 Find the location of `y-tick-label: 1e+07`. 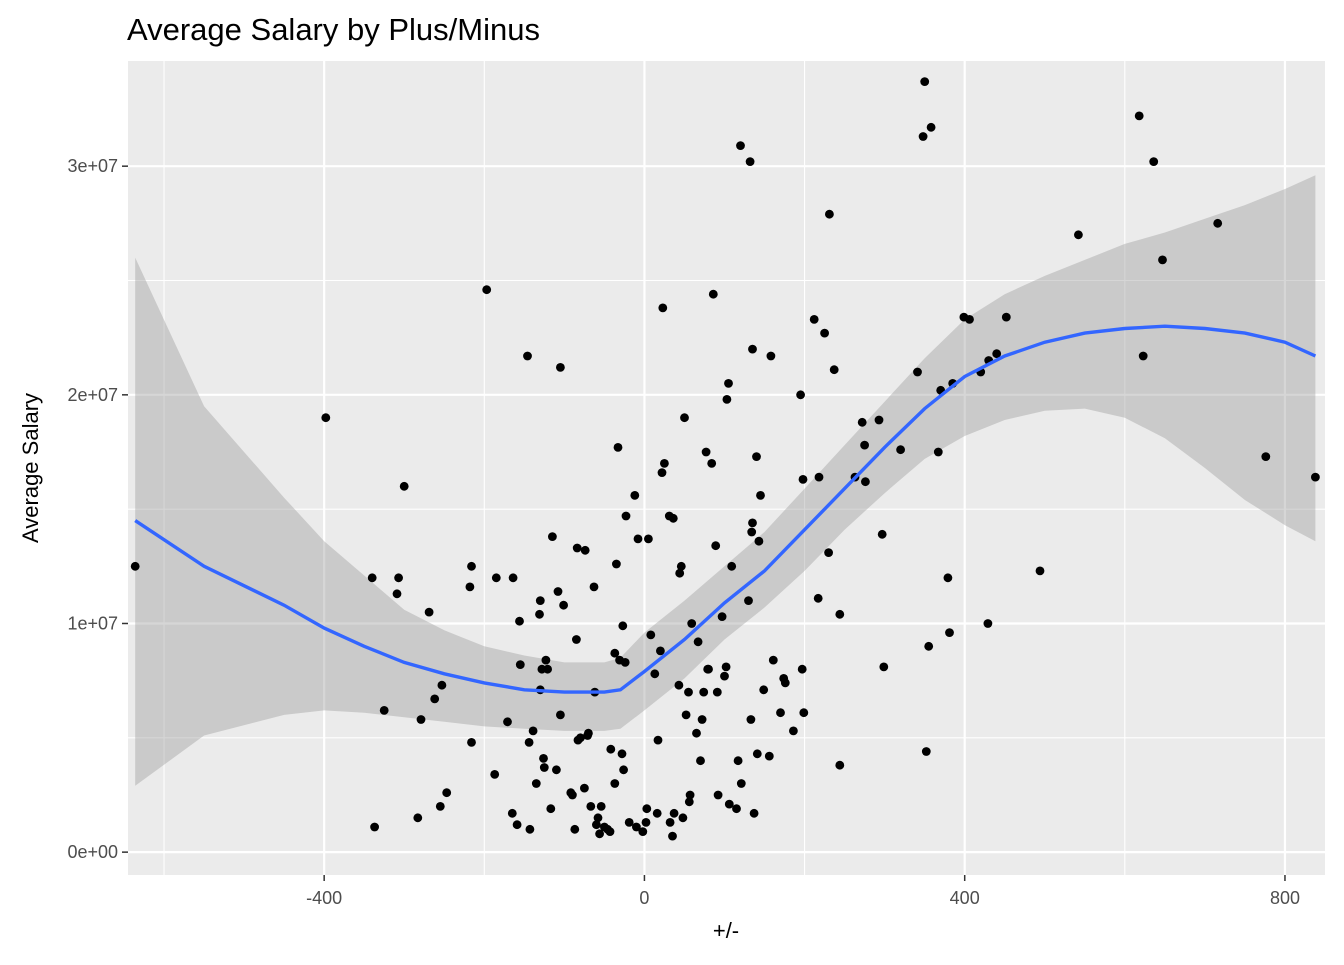

y-tick-label: 1e+07 is located at coordinates (92, 623).